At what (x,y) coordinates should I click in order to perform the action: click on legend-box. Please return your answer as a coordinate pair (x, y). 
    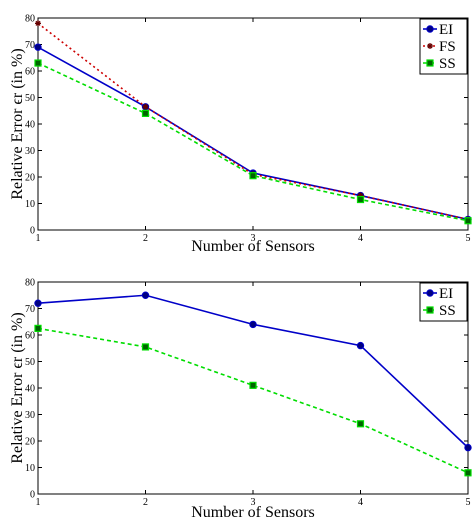
    Looking at the image, I should click on (443, 302).